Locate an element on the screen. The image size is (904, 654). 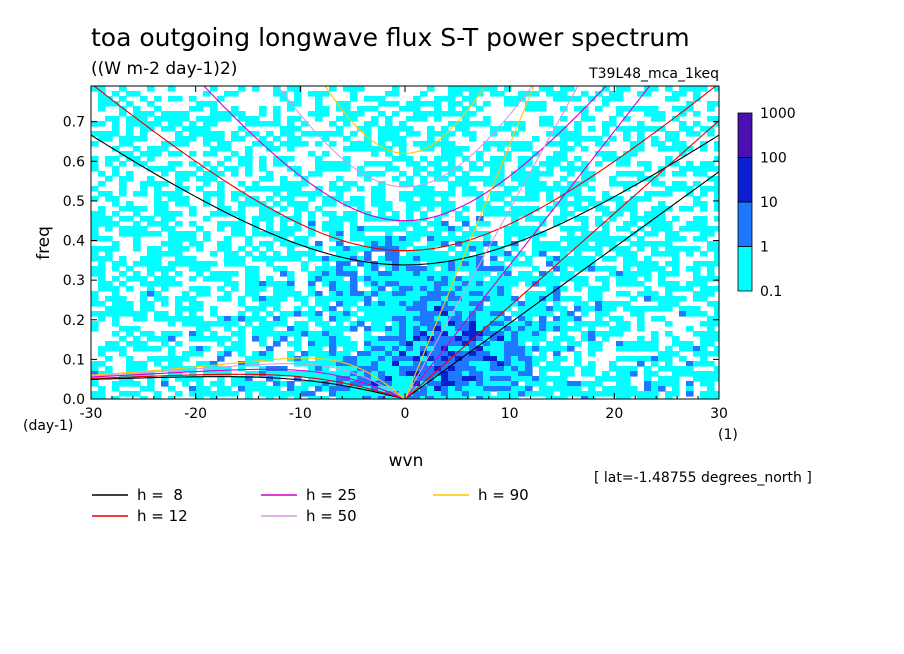
colorbar-label: 1 is located at coordinates (764, 248).